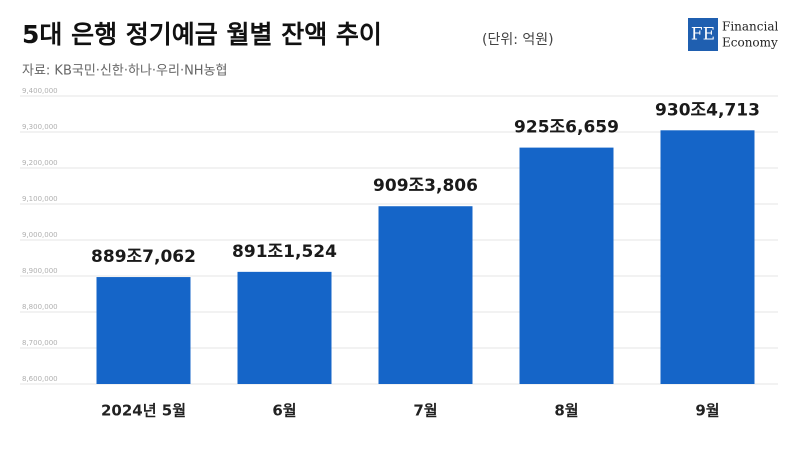  What do you see at coordinates (40, 379) in the screenshot?
I see `y-tick-label: 8,600,000` at bounding box center [40, 379].